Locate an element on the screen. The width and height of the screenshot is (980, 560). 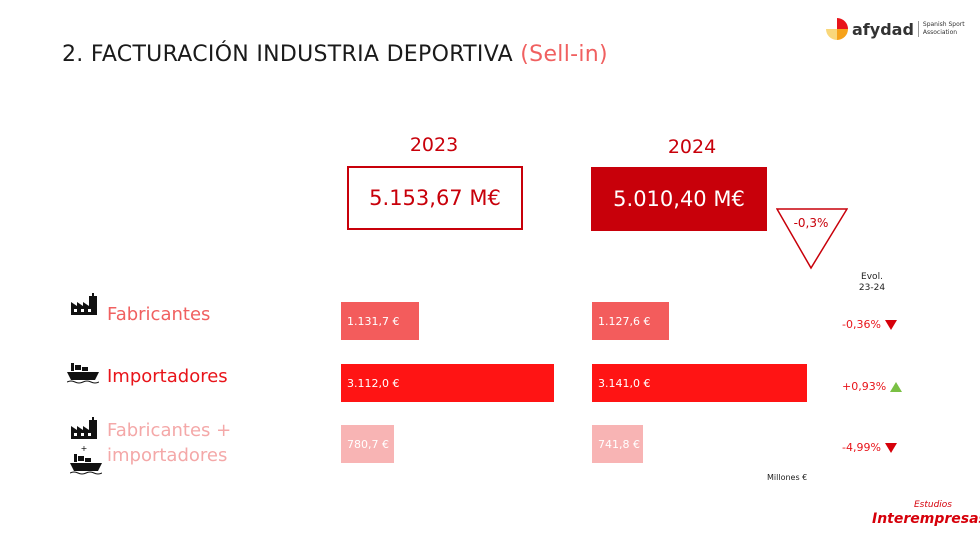
bar-2023: 3.112,0 € is located at coordinates (448, 383).